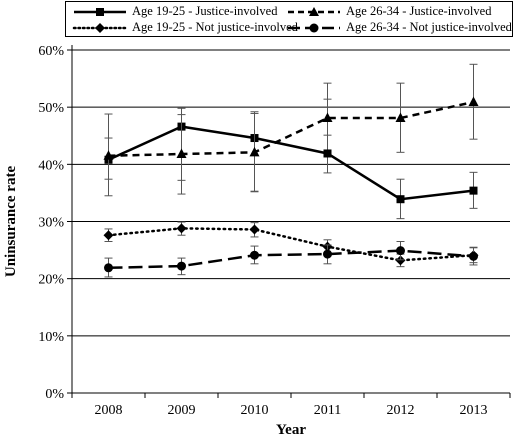 The height and width of the screenshot is (436, 520). What do you see at coordinates (51, 337) in the screenshot?
I see `y-tick-label: 10%` at bounding box center [51, 337].